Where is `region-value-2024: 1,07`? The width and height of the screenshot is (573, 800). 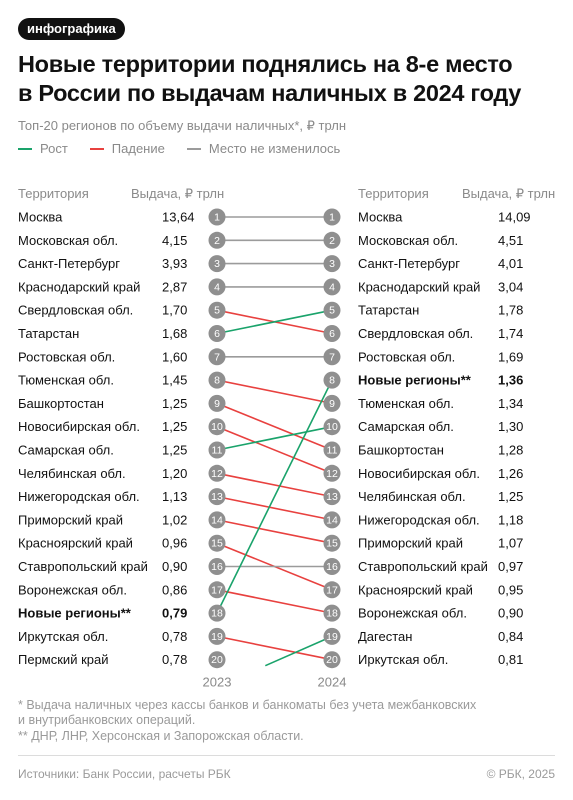
region-value-2024: 1,07 is located at coordinates (510, 543).